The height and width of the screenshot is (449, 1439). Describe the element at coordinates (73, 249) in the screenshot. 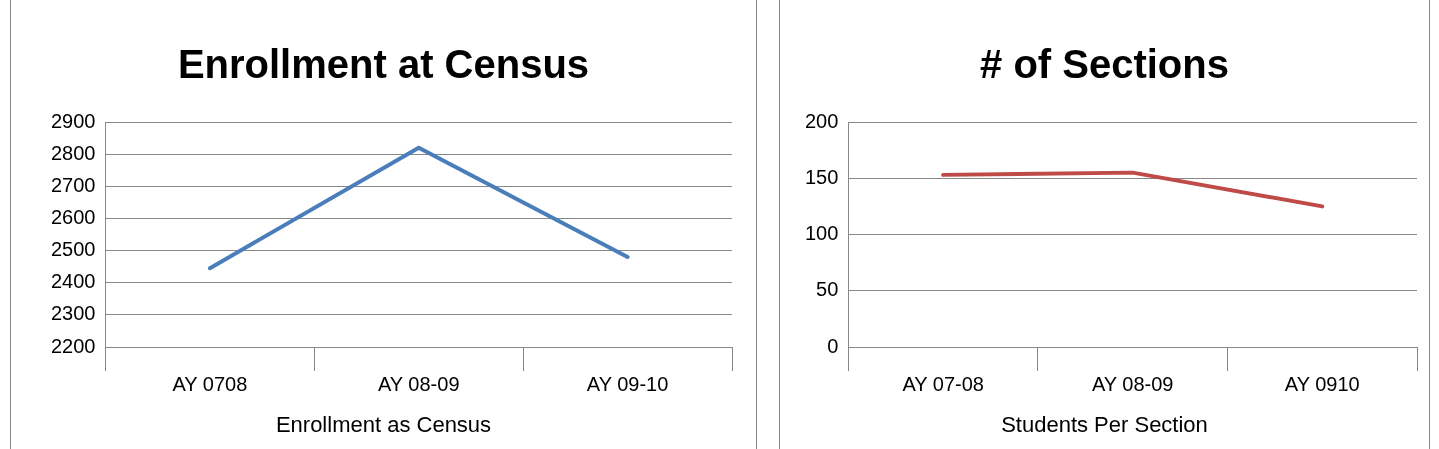

I see `y-tick-label: 2500` at that location.